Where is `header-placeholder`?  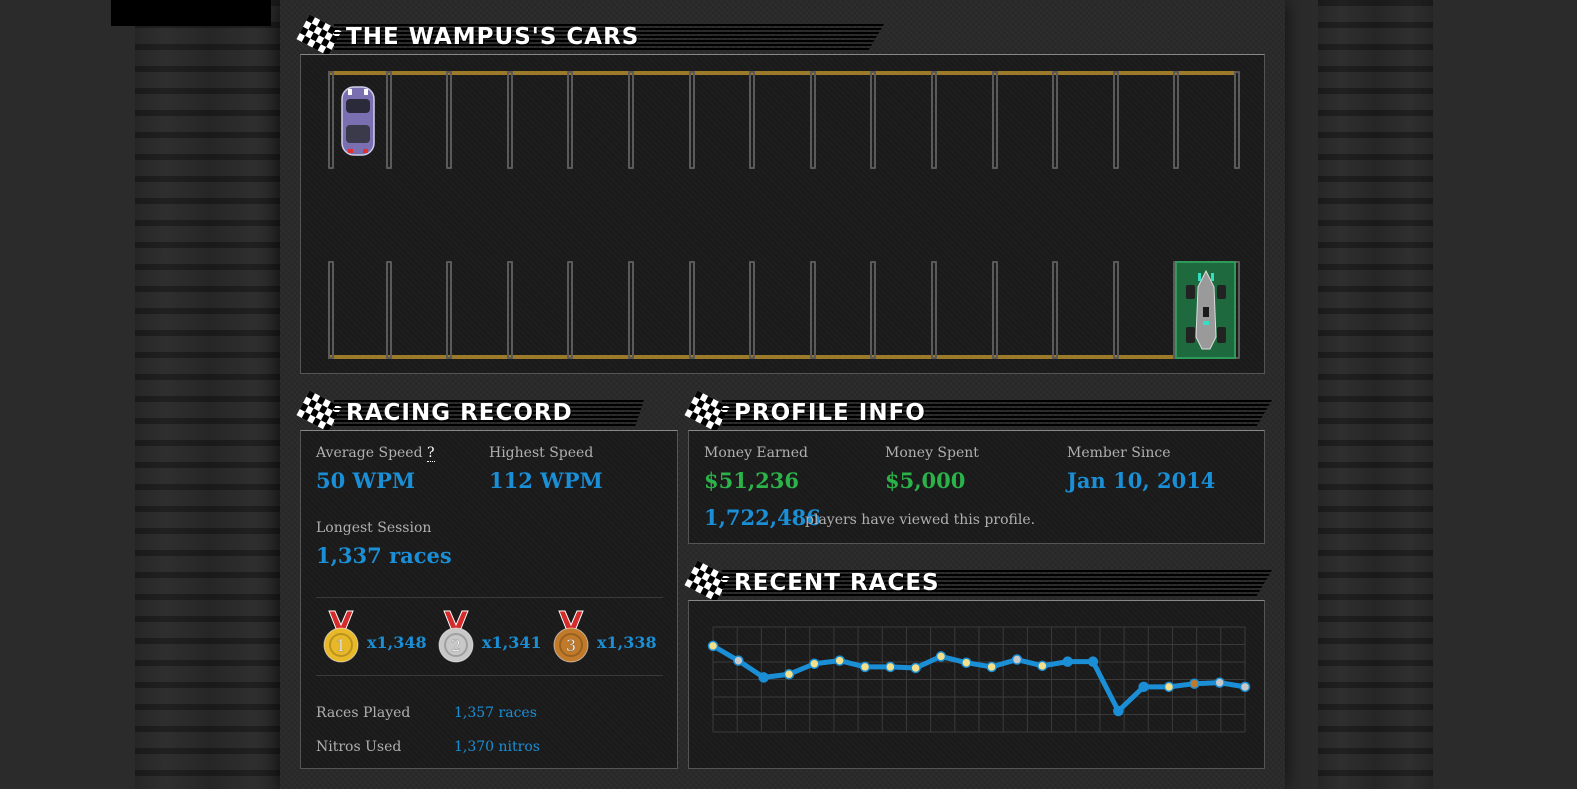 header-placeholder is located at coordinates (191, 13).